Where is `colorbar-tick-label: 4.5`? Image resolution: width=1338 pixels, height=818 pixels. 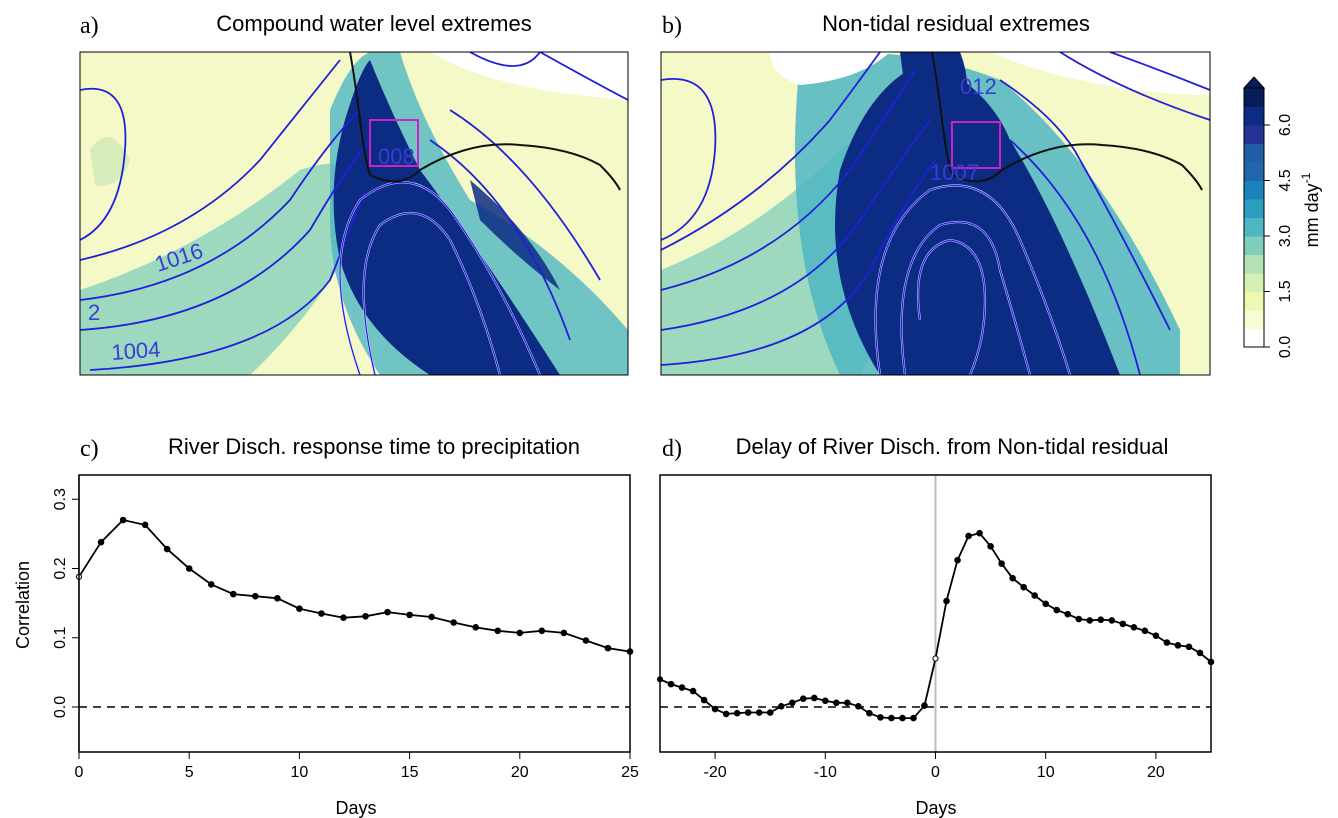 colorbar-tick-label: 4.5 is located at coordinates (1285, 180).